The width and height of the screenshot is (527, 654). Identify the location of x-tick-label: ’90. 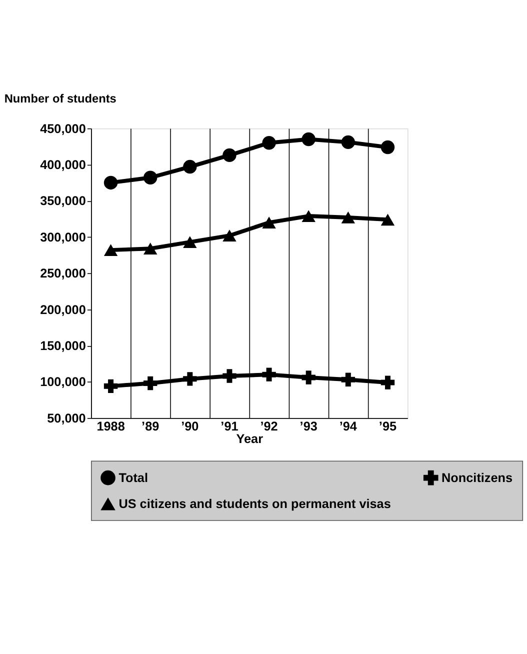
(190, 426).